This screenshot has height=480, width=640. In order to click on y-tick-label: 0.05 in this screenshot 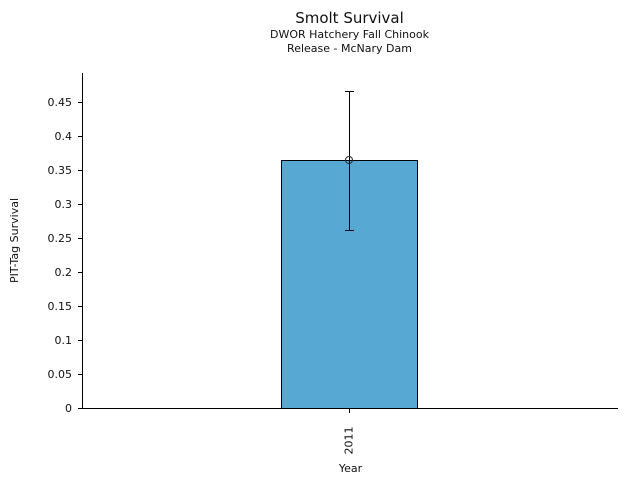, I will do `click(60, 374)`.